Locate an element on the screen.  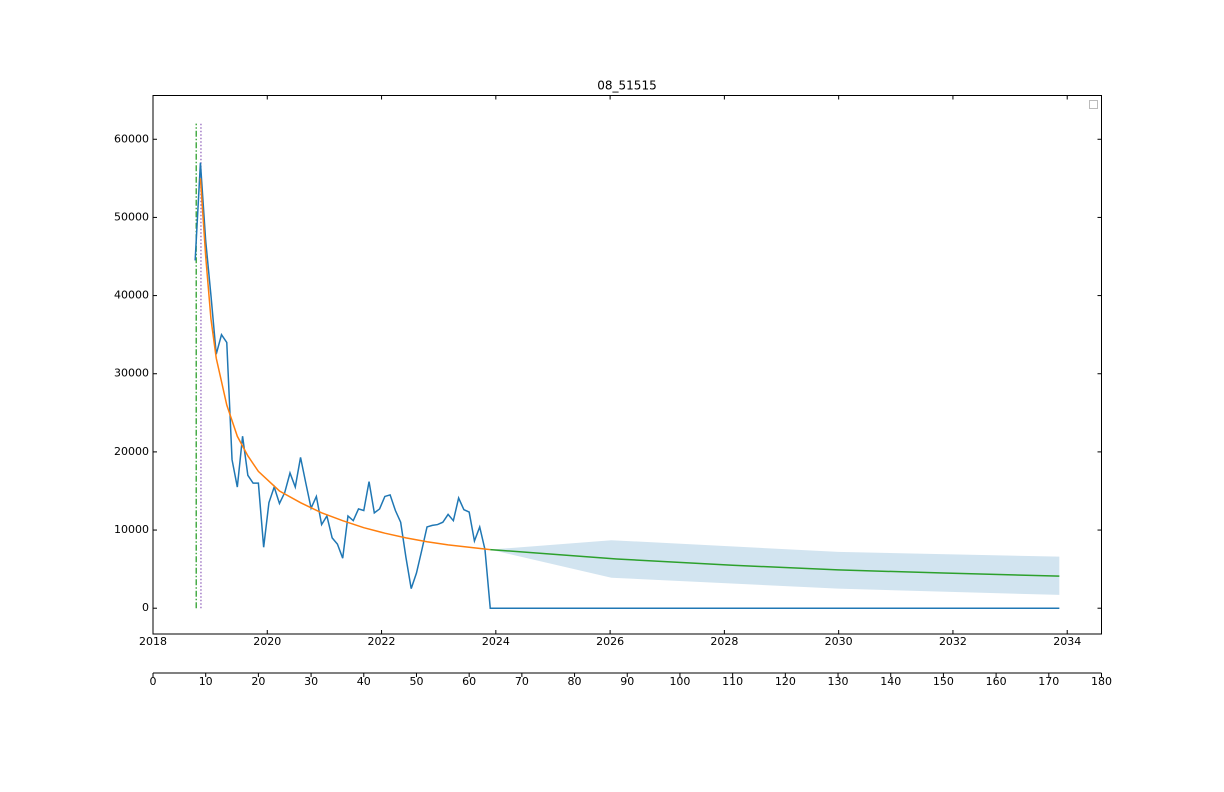
legend is located at coordinates (1093, 104).